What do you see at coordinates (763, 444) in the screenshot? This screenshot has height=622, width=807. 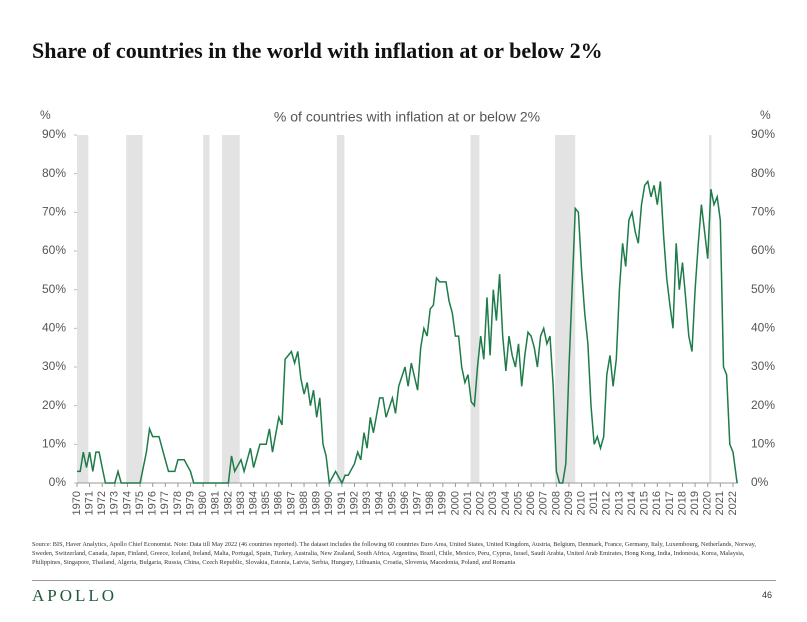 I see `y2-tick-label: 10%` at bounding box center [763, 444].